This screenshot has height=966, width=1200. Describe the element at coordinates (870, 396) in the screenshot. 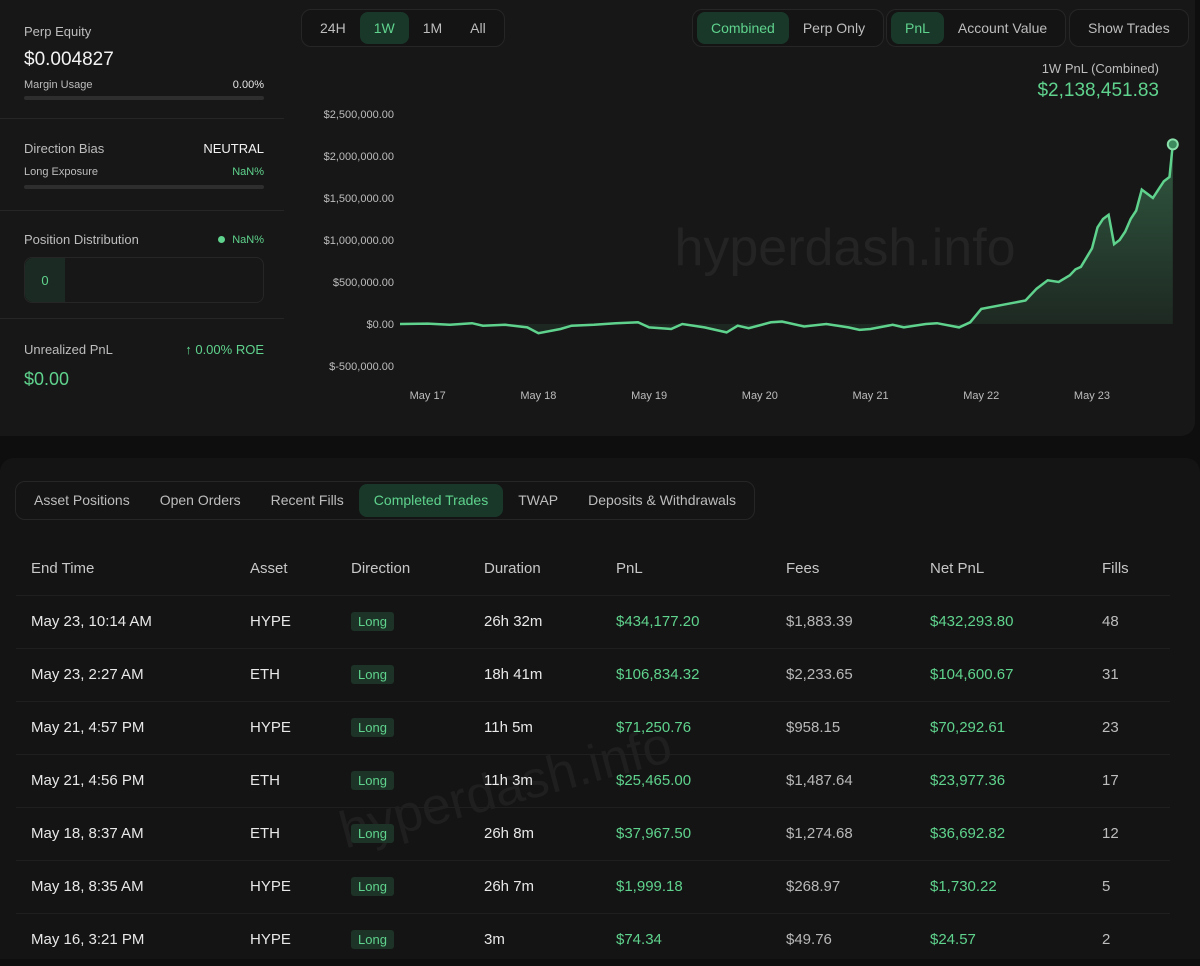

I see `x-tick-label: May 21` at that location.